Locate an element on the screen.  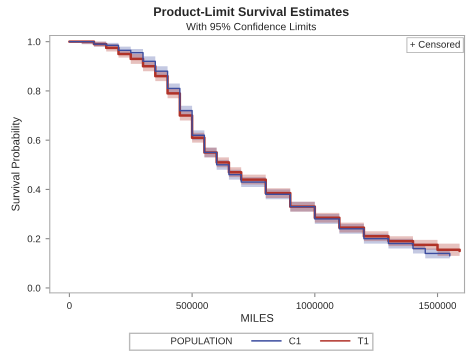
x-tick-label: 500000 is located at coordinates (192, 306).